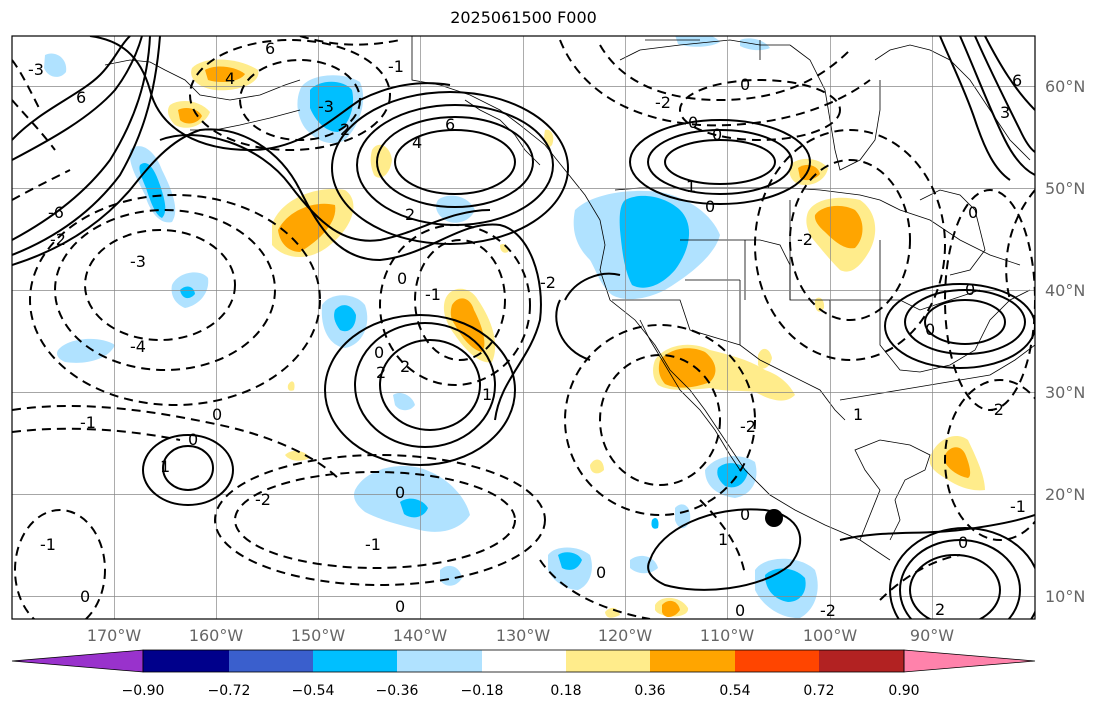 The width and height of the screenshot is (1105, 712). I want to click on storm-center-marker, so click(774, 518).